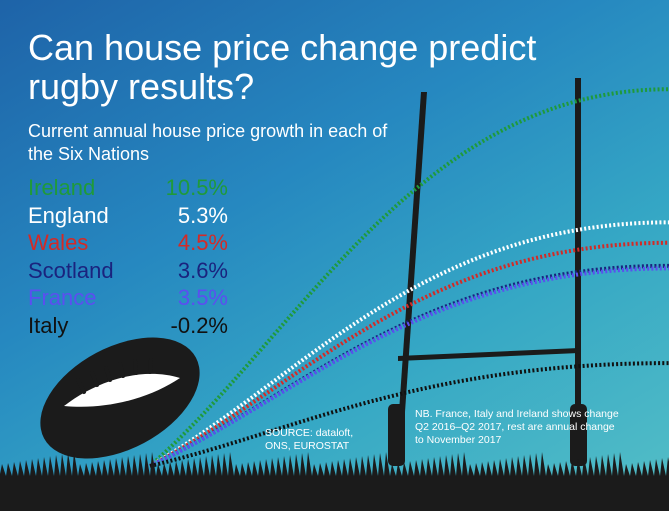 The height and width of the screenshot is (511, 669). What do you see at coordinates (578, 435) in the screenshot?
I see `goal-post-pad-right` at bounding box center [578, 435].